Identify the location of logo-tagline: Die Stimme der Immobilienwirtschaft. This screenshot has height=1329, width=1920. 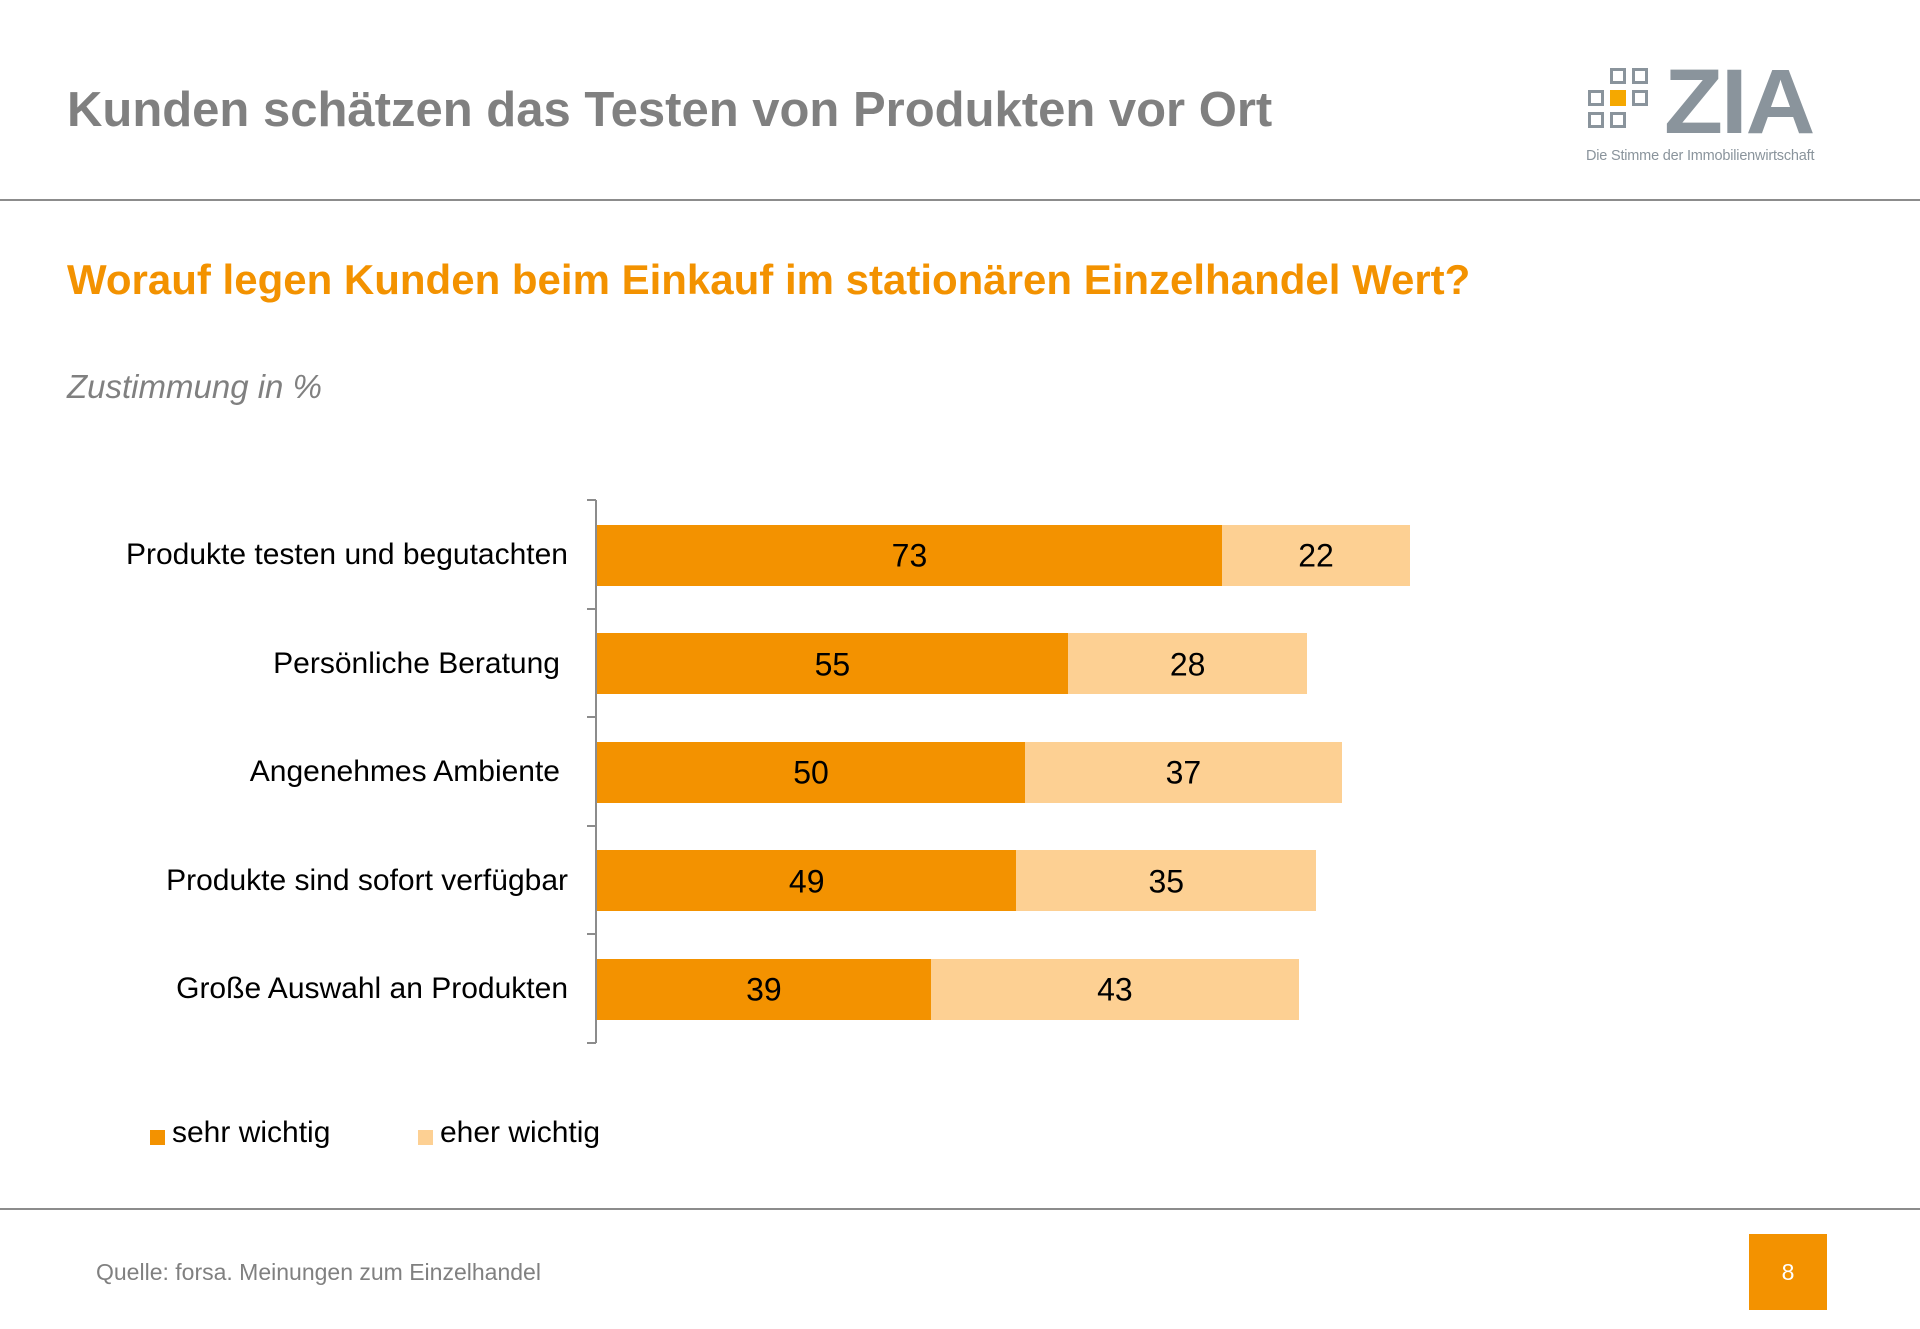
(1700, 156).